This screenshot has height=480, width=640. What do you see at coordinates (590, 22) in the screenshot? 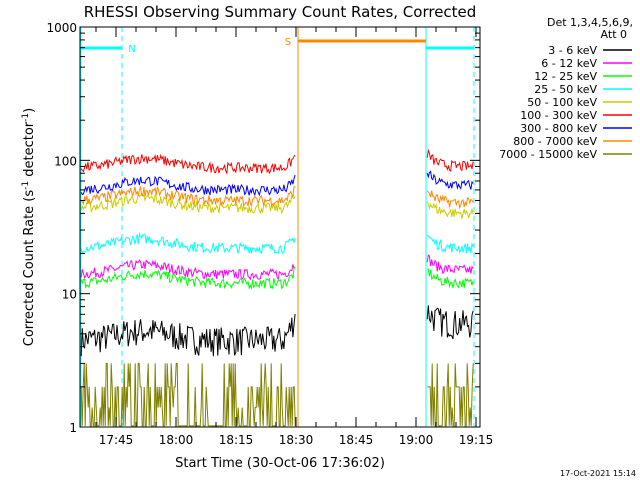
I see `legend-header-line1: Det 1,3,4,5,6,9,` at bounding box center [590, 22].